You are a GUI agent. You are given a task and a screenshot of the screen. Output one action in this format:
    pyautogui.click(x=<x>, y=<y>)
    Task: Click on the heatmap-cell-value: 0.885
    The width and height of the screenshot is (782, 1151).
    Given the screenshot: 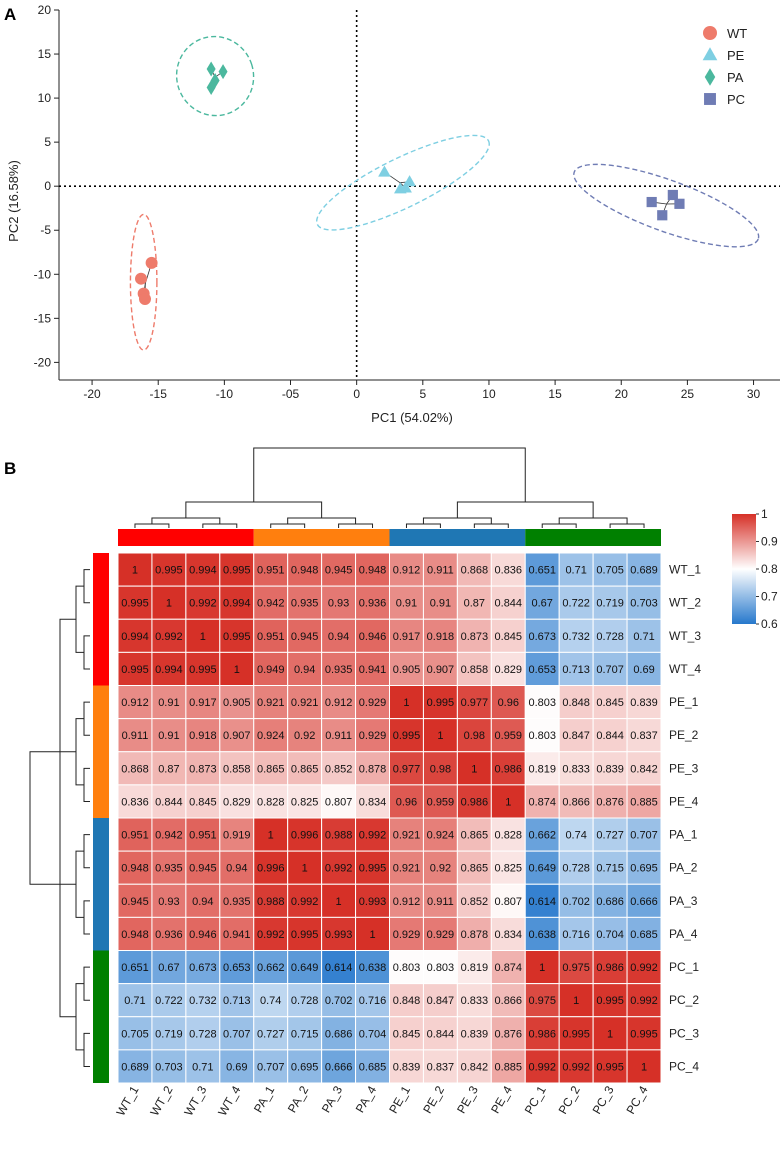 What is the action you would take?
    pyautogui.click(x=509, y=1067)
    